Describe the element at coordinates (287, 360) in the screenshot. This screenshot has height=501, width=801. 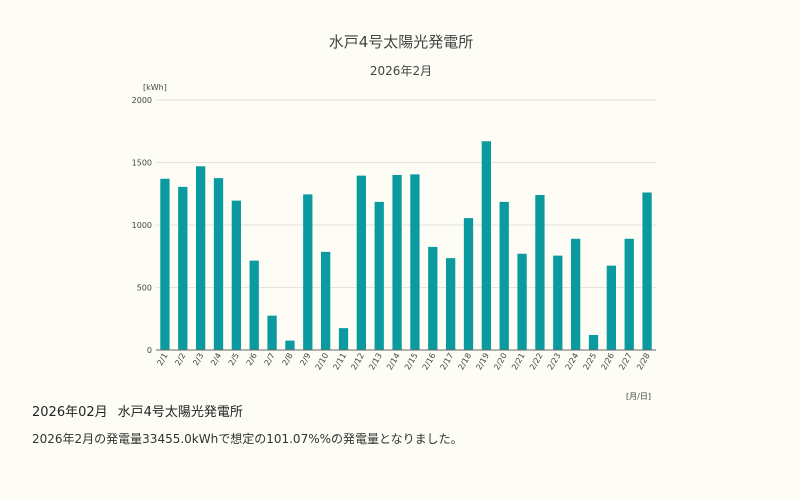
I see `x-tick-label: 2/8` at that location.